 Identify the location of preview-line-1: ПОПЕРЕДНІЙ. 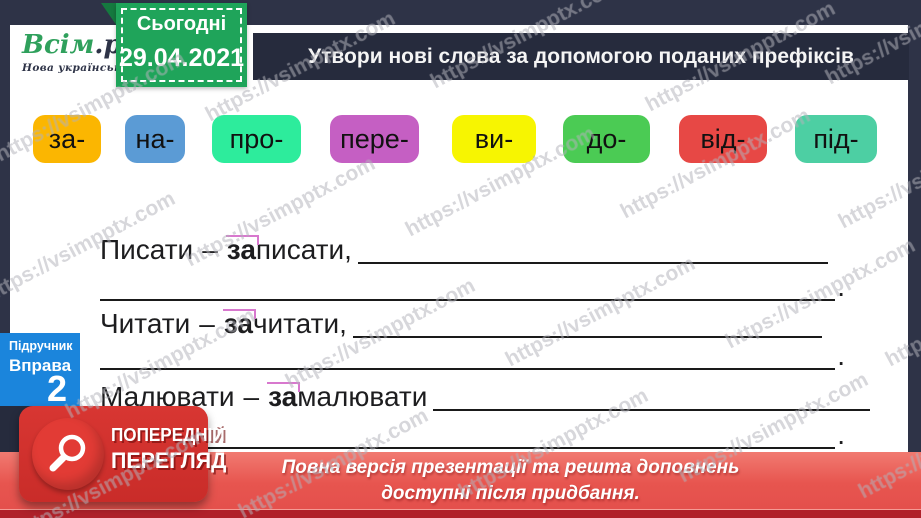
(168, 435).